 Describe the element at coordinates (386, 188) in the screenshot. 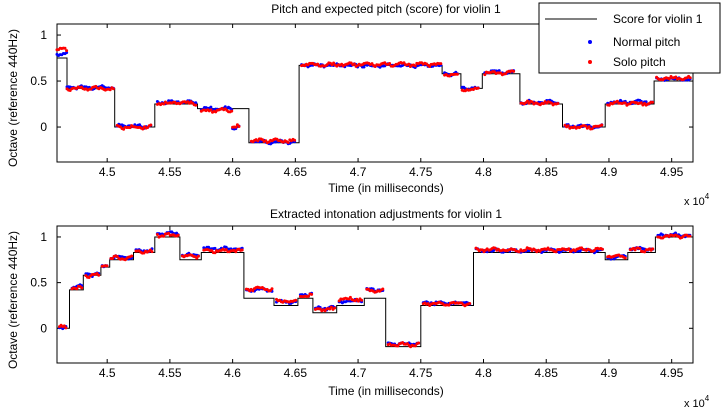

I see `x-axis-label: Time (in milliseconds)` at that location.